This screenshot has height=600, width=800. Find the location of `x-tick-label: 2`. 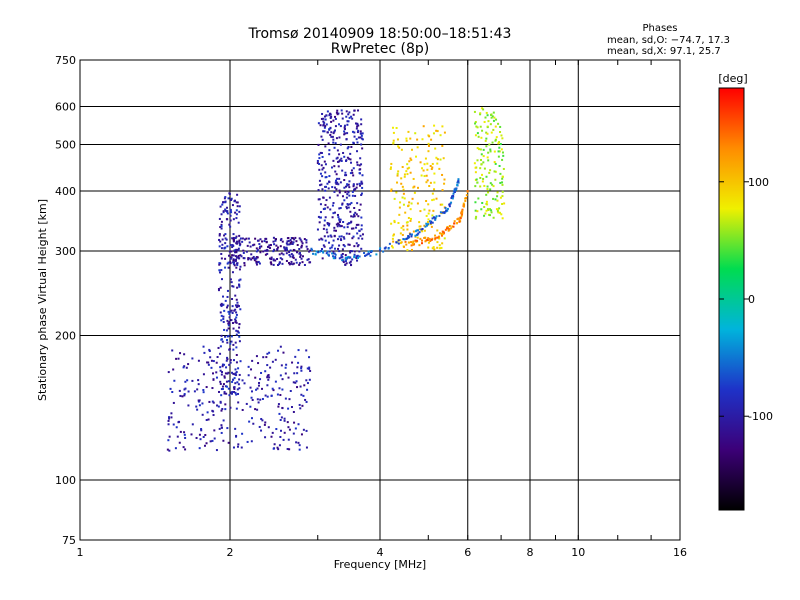

x-tick-label: 2 is located at coordinates (230, 552).